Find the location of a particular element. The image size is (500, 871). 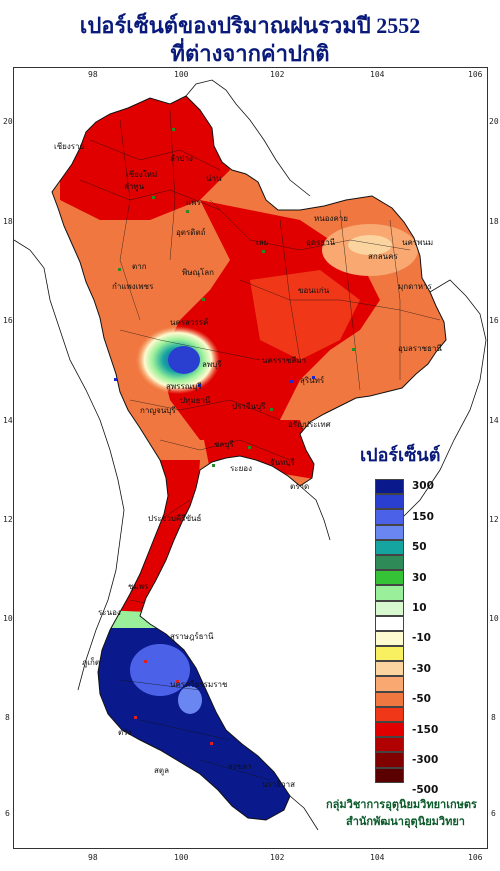

place-label: อุตรดิตถ์ is located at coordinates (191, 232).